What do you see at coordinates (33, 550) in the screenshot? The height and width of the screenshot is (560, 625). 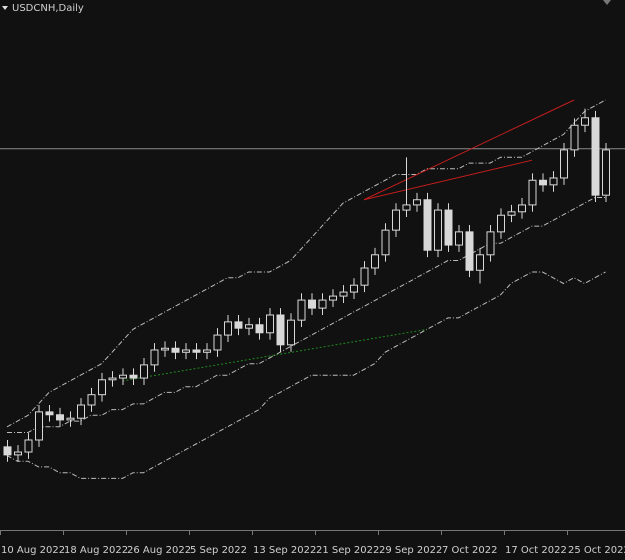 I see `x-tick-label: 10 Aug 2022` at bounding box center [33, 550].